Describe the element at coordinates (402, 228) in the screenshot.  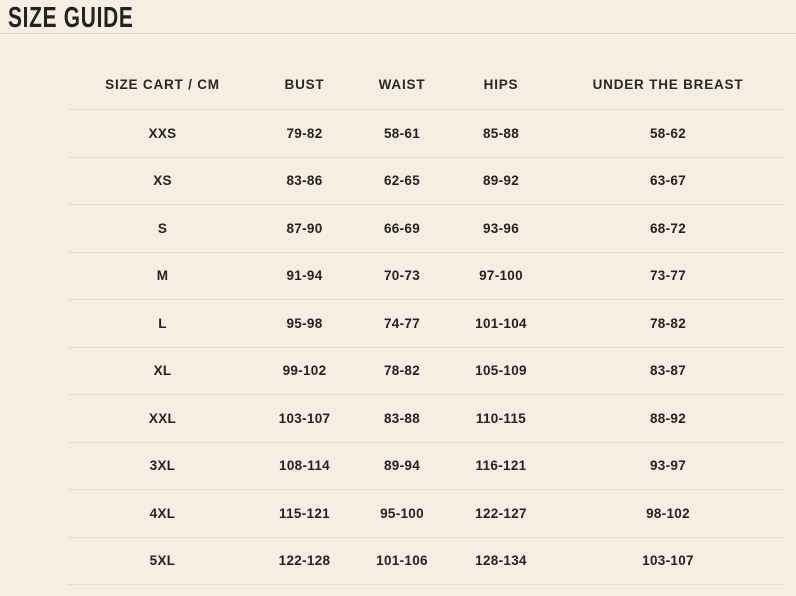
I see `waist-cell: 66-69` at that location.